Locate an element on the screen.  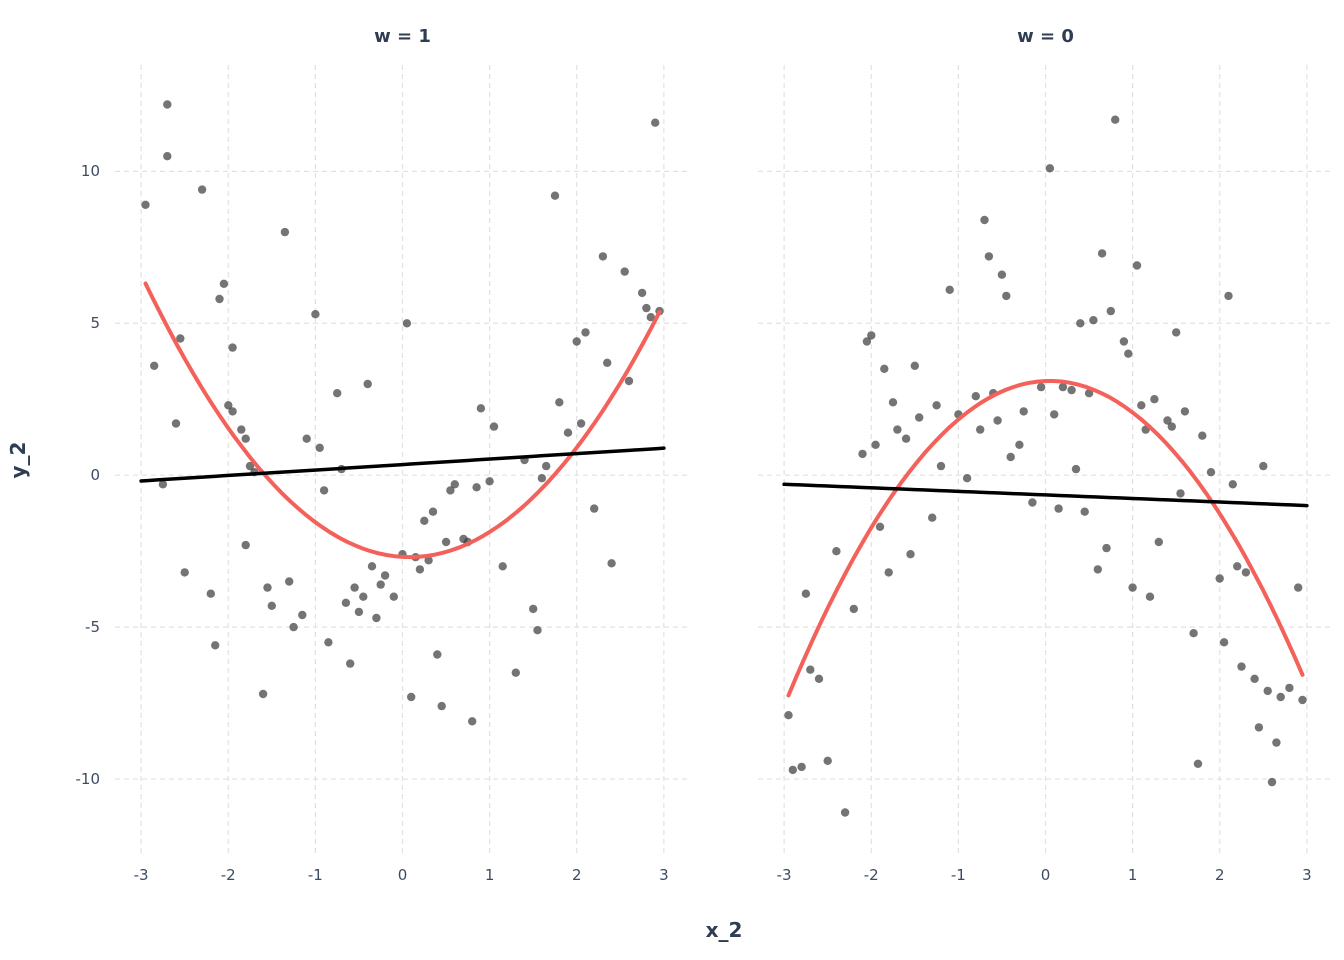
x-tick-label: 3 is located at coordinates (1307, 875).